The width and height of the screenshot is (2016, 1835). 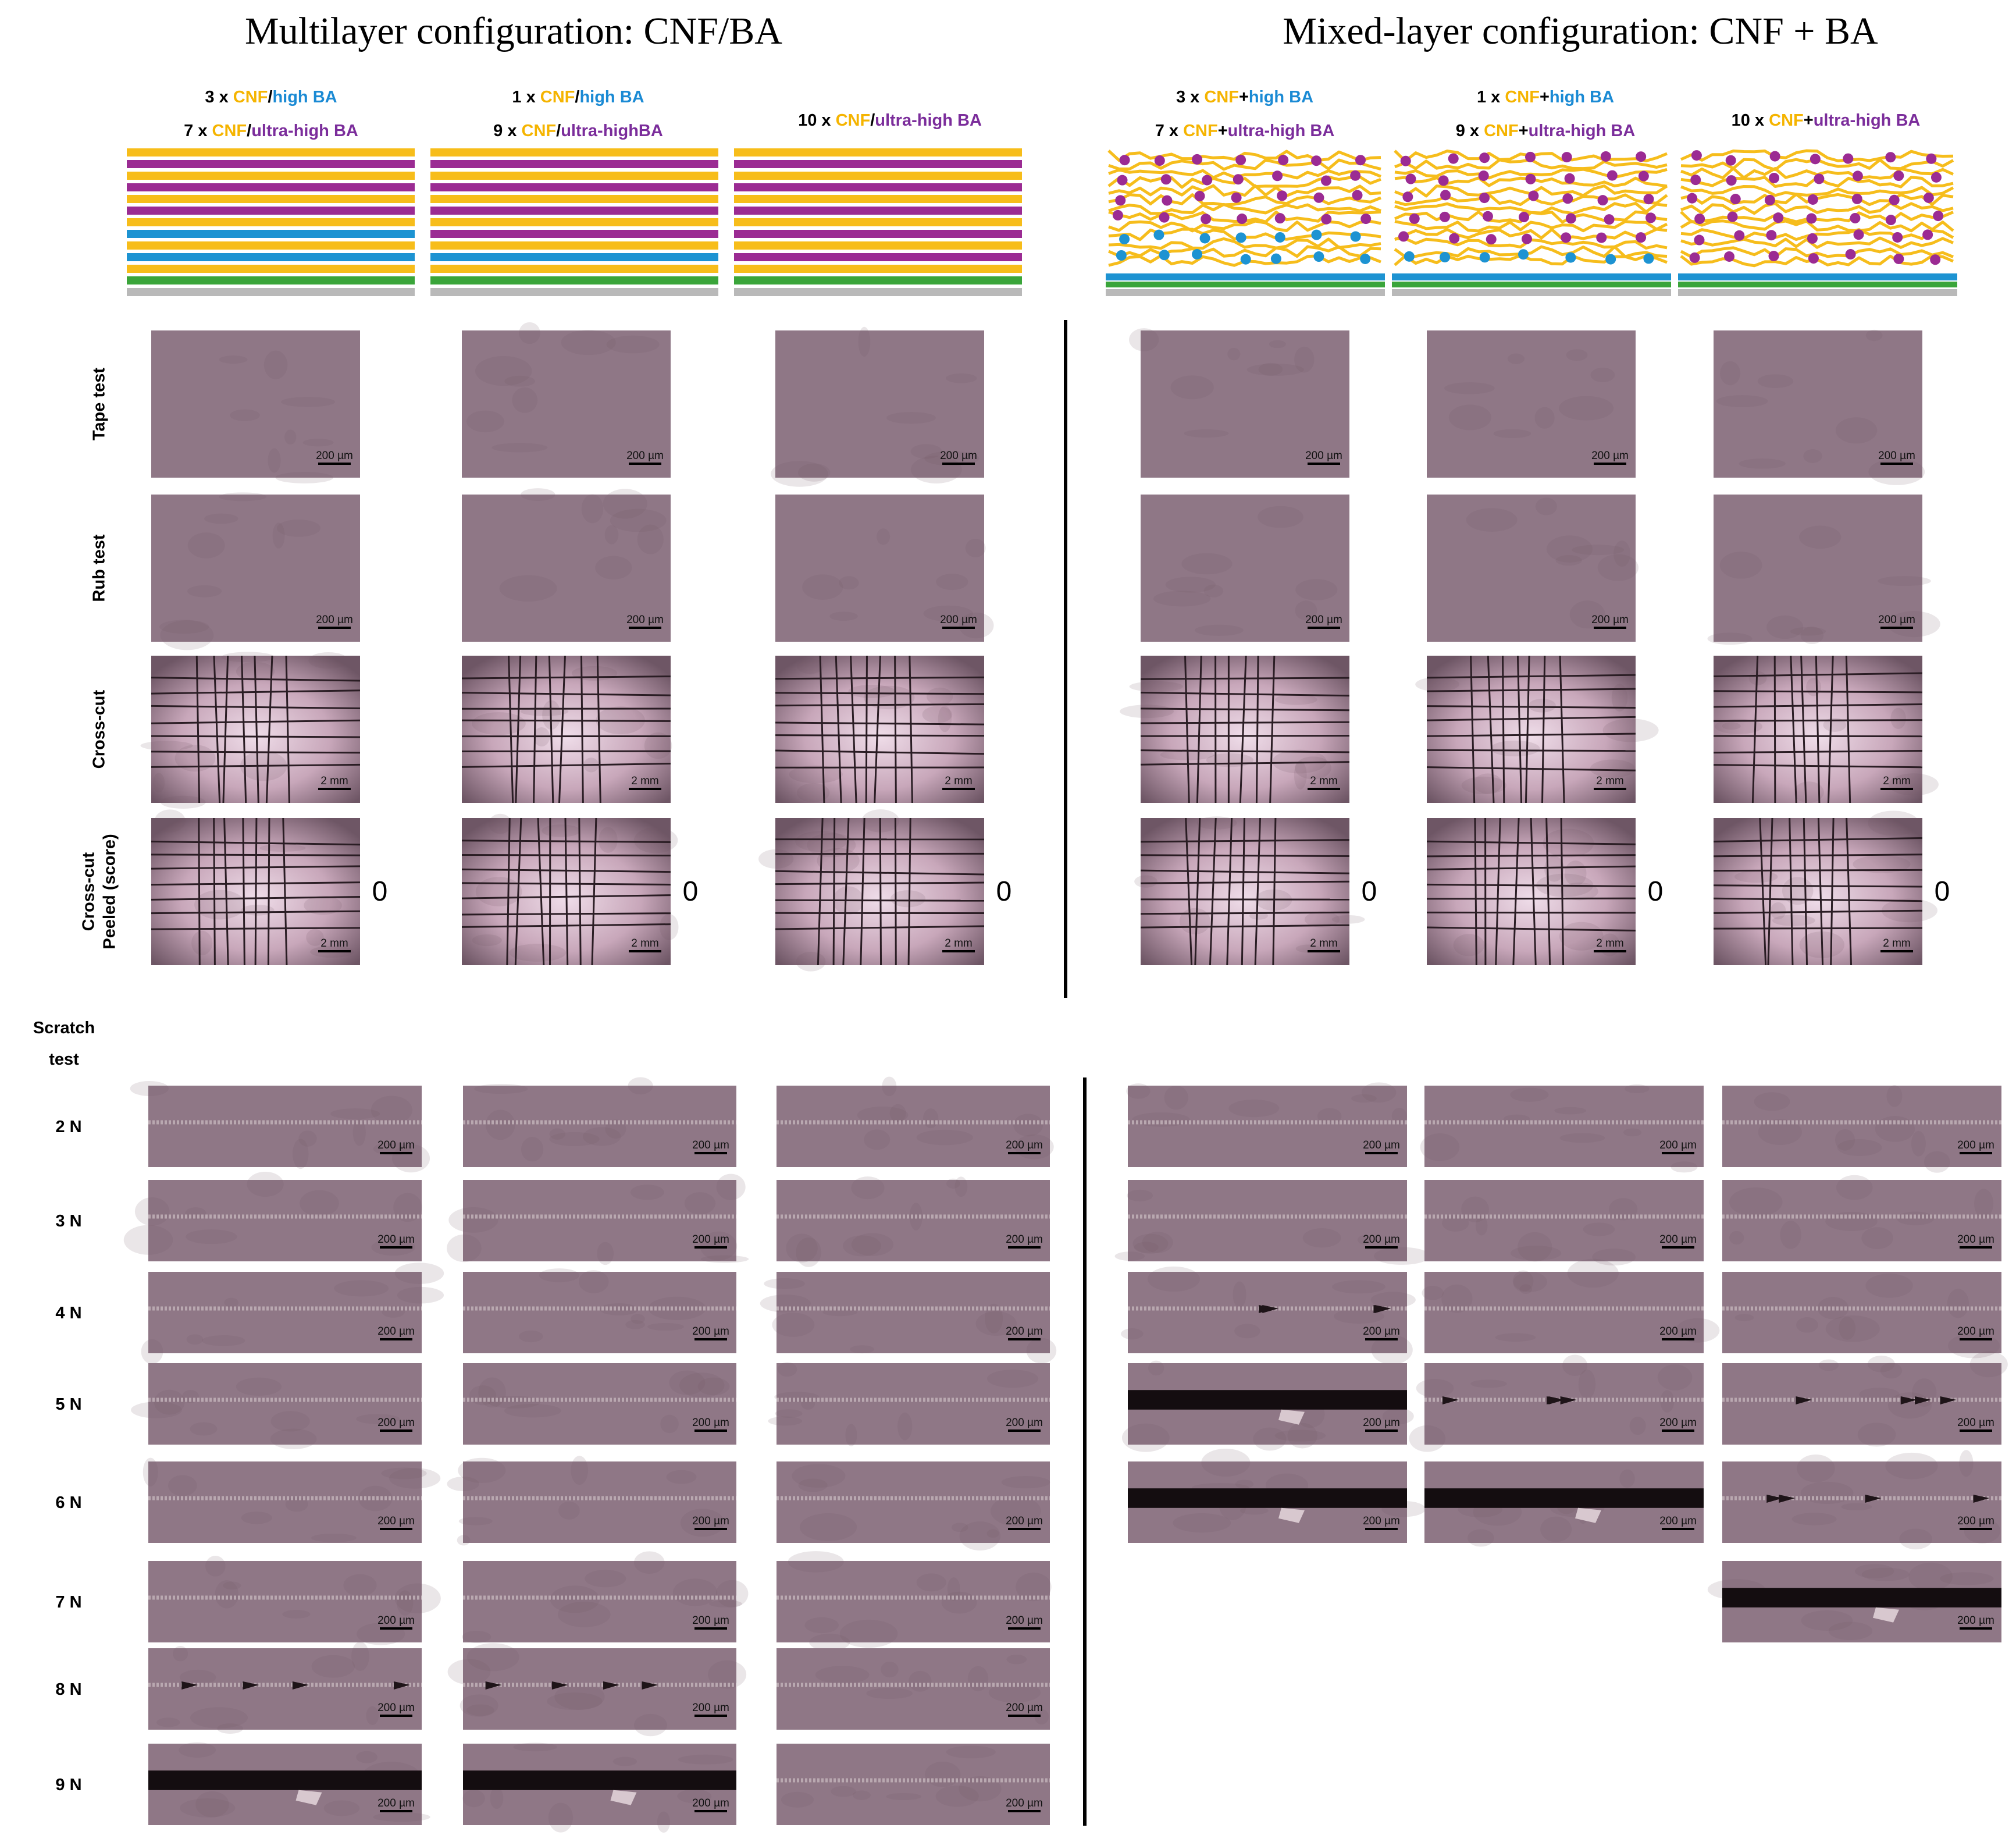 I want to click on scale-label: 2 mm, so click(x=645, y=781).